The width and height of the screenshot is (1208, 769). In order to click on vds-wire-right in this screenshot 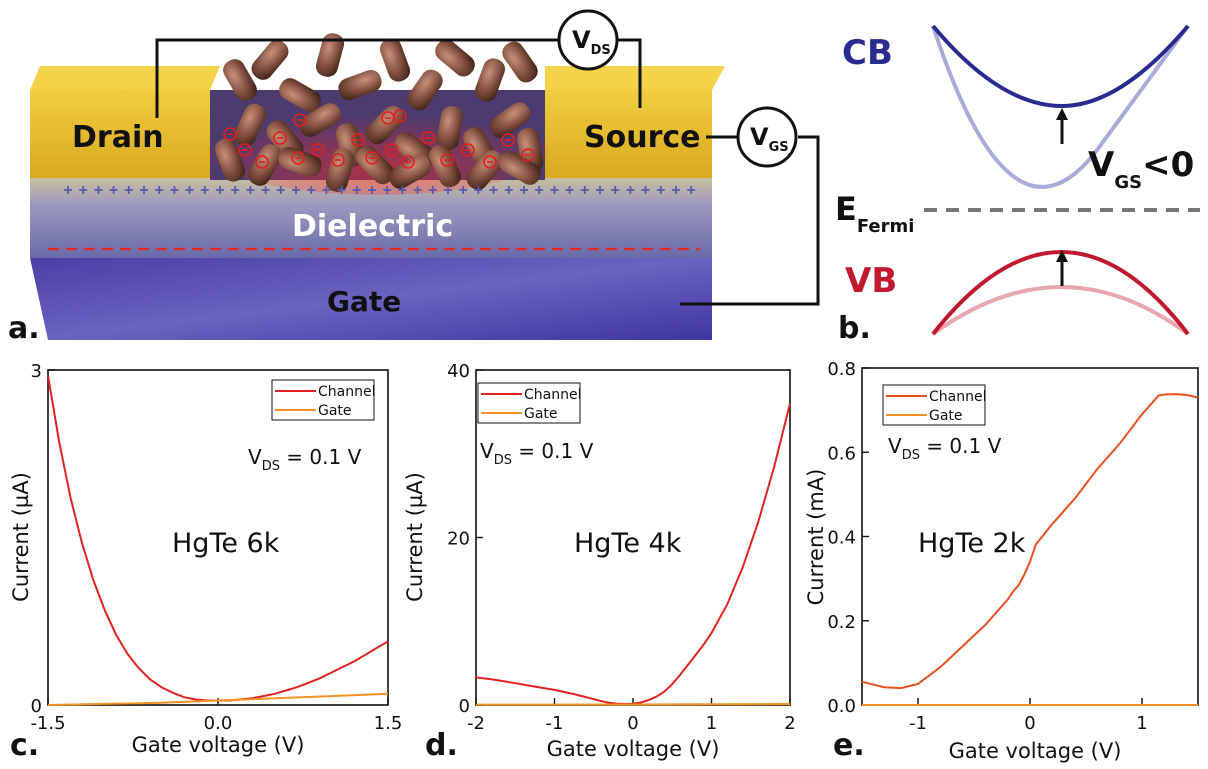, I will do `click(630, 73)`.